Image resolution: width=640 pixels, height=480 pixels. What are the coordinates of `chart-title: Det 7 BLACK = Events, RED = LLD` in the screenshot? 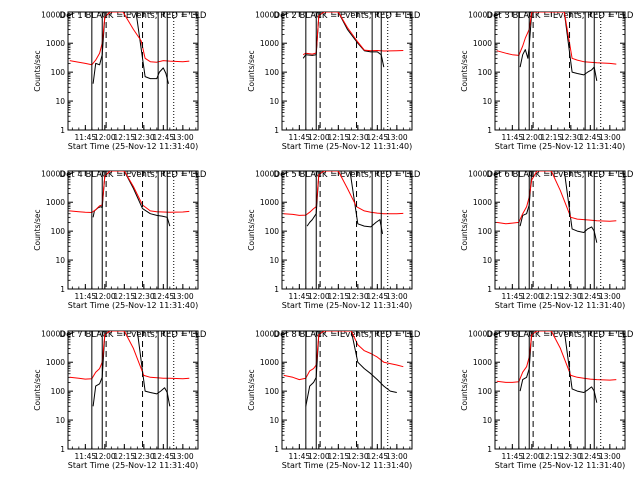 It's located at (133, 335).